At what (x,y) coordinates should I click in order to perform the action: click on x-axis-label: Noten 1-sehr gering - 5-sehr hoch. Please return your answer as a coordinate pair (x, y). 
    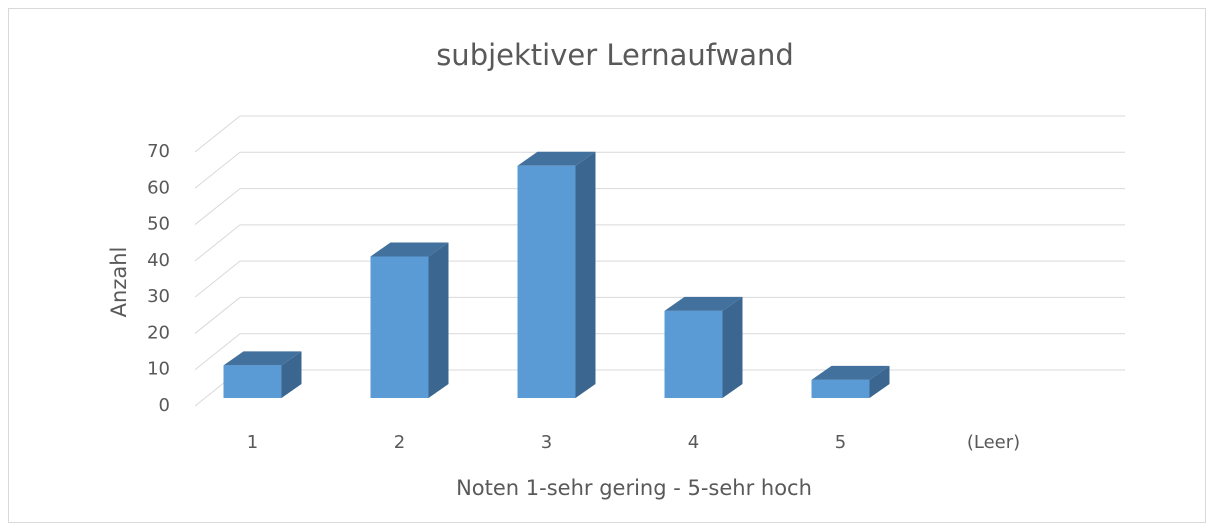
    Looking at the image, I should click on (634, 488).